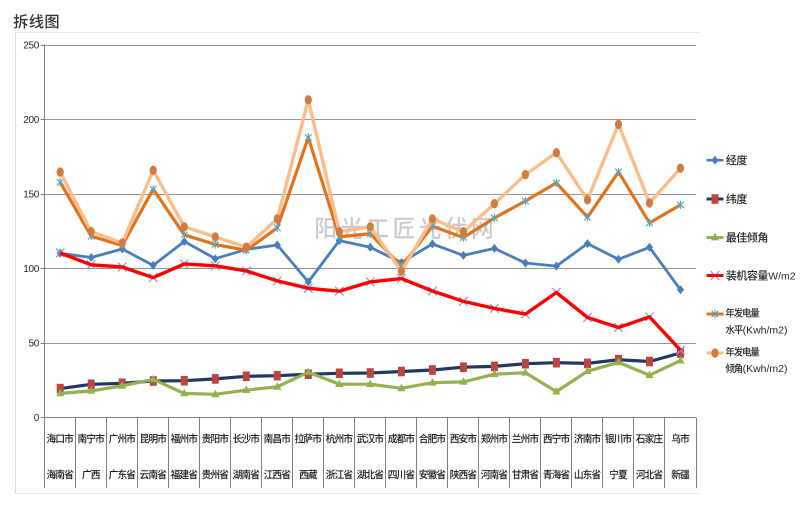 This screenshot has height=509, width=800. Describe the element at coordinates (31, 195) in the screenshot. I see `svg-text: 150` at that location.